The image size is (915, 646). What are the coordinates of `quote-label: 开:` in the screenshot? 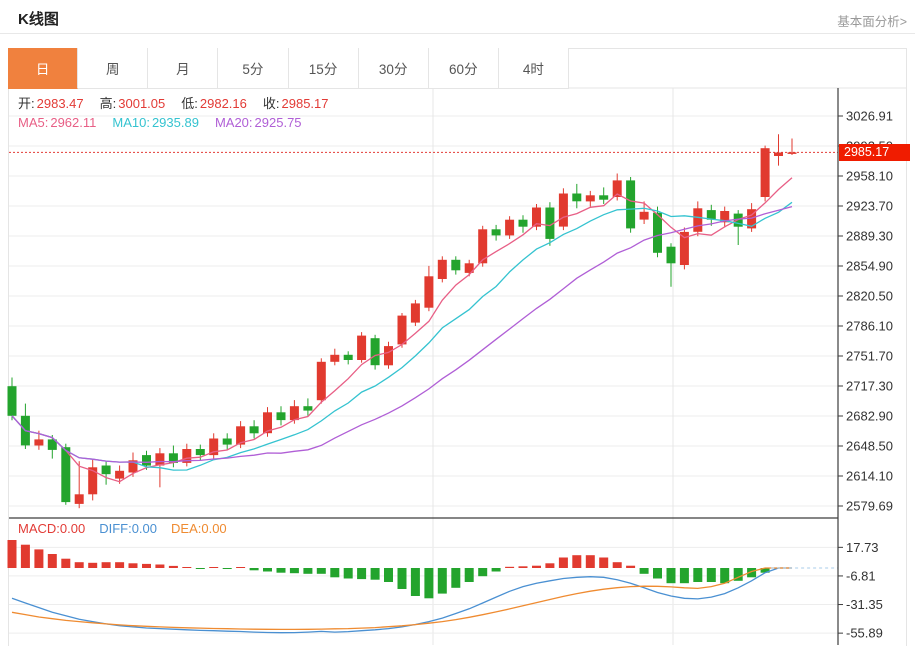 It's located at (26, 103).